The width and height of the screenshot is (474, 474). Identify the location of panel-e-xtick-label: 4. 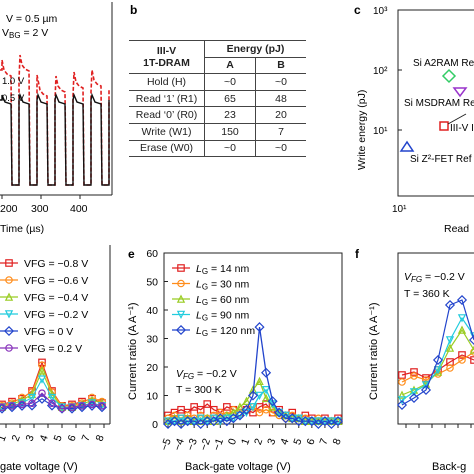
(284, 442).